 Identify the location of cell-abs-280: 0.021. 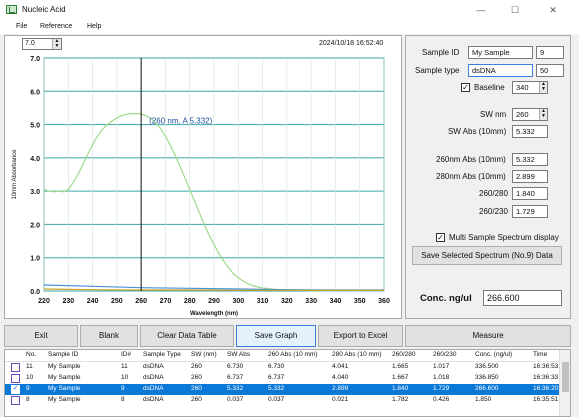
(340, 399).